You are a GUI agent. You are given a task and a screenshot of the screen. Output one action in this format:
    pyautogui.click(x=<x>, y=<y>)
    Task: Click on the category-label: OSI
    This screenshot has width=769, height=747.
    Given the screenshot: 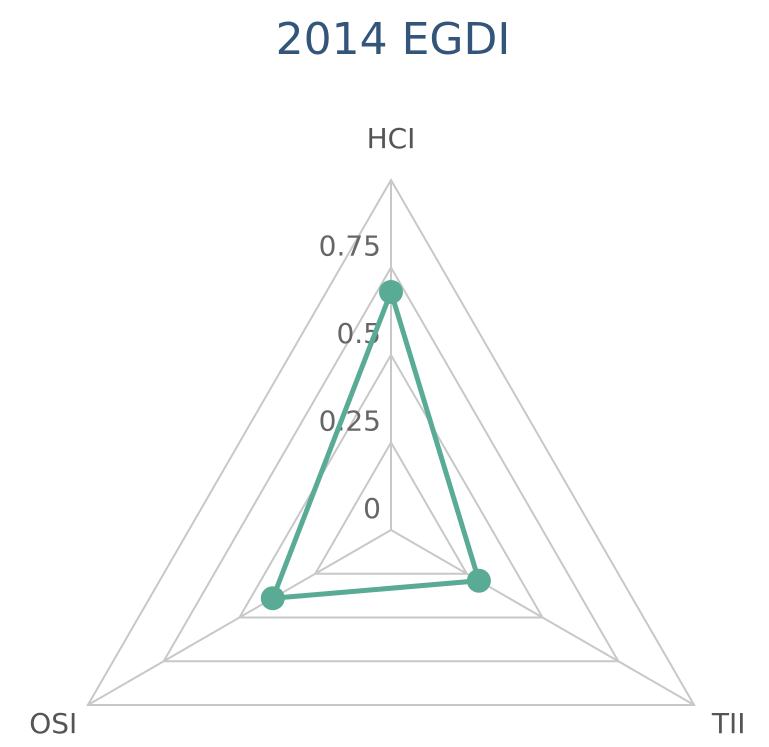 What is the action you would take?
    pyautogui.click(x=53, y=723)
    